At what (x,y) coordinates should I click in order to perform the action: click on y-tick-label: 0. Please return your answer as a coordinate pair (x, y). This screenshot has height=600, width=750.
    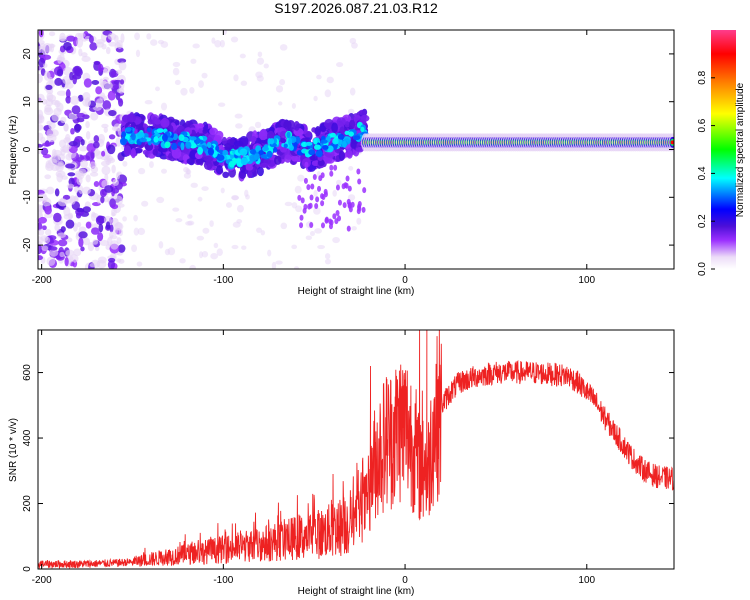
    Looking at the image, I should click on (27, 569).